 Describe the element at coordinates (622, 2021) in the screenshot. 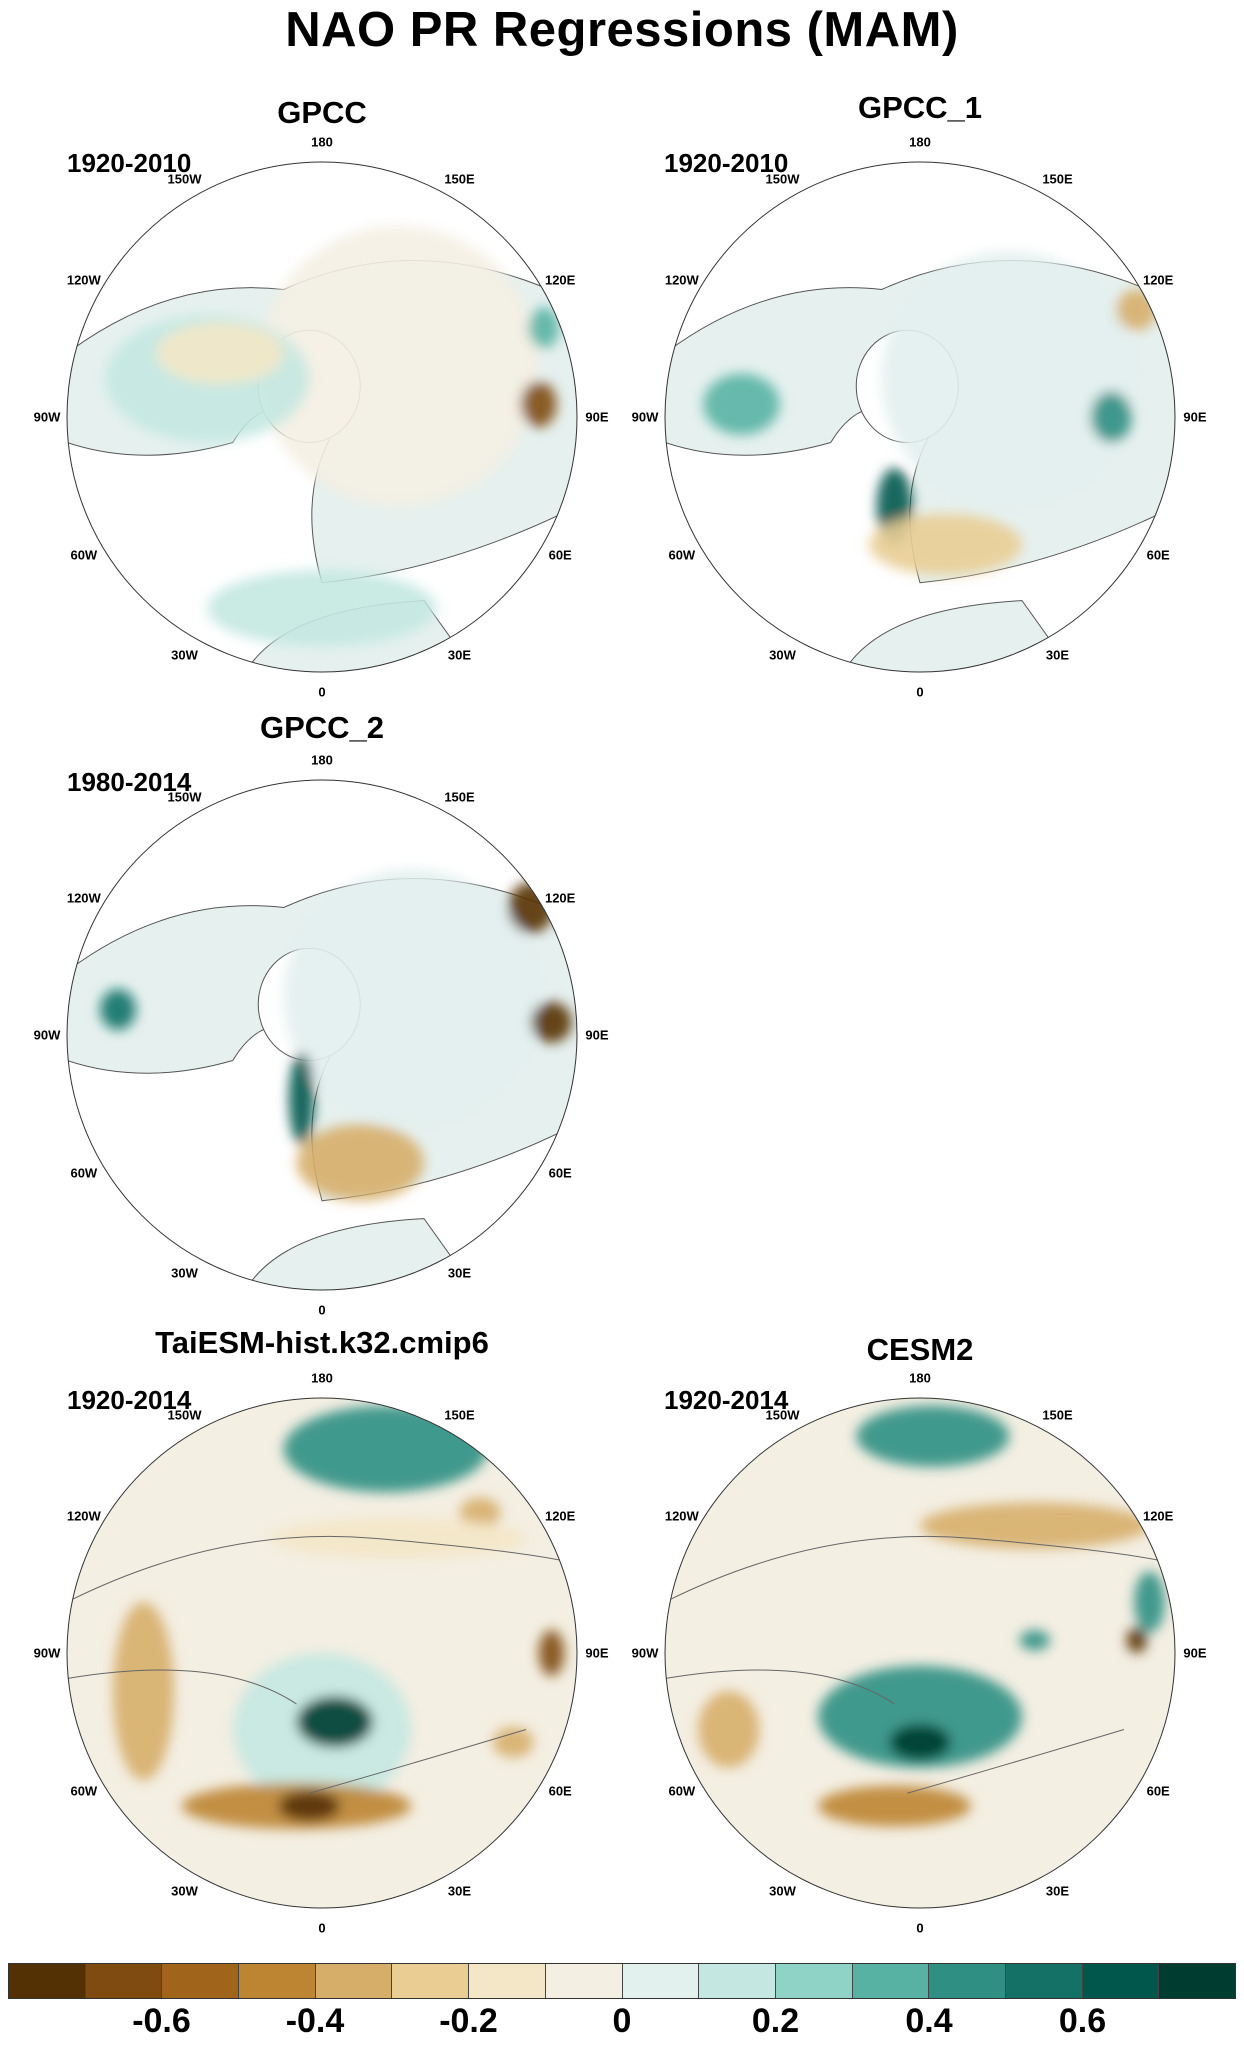

I see `colorbar-tick-label: 0` at that location.